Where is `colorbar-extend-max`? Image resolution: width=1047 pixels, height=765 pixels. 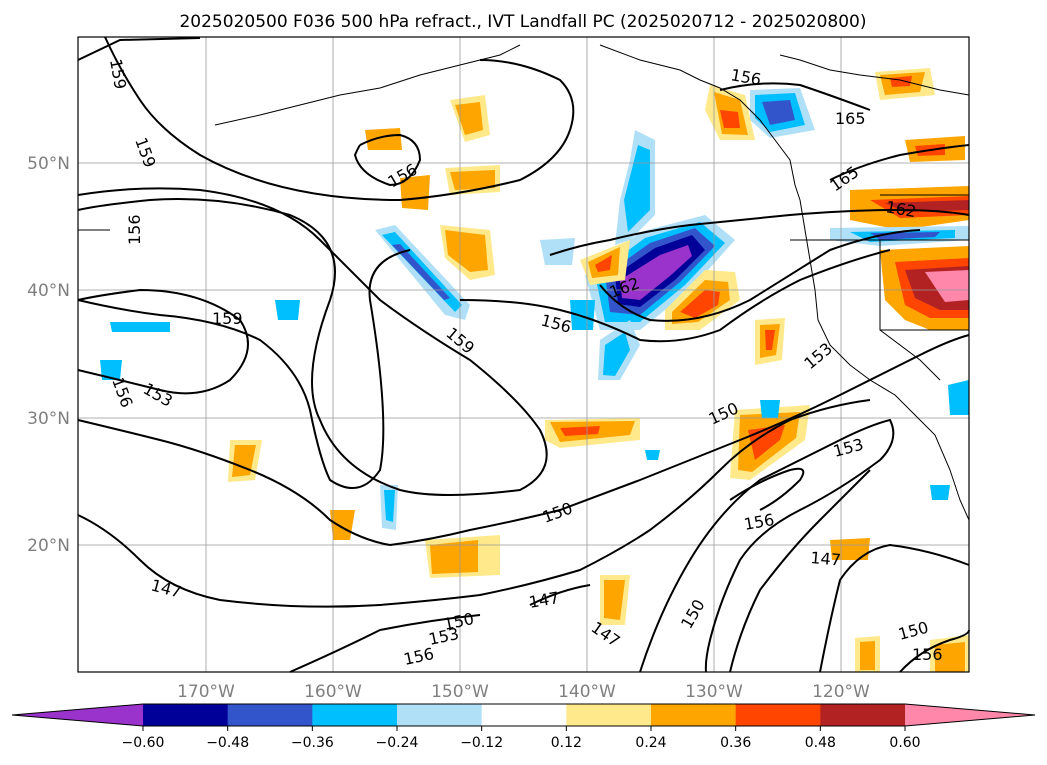
colorbar-extend-max is located at coordinates (970, 715).